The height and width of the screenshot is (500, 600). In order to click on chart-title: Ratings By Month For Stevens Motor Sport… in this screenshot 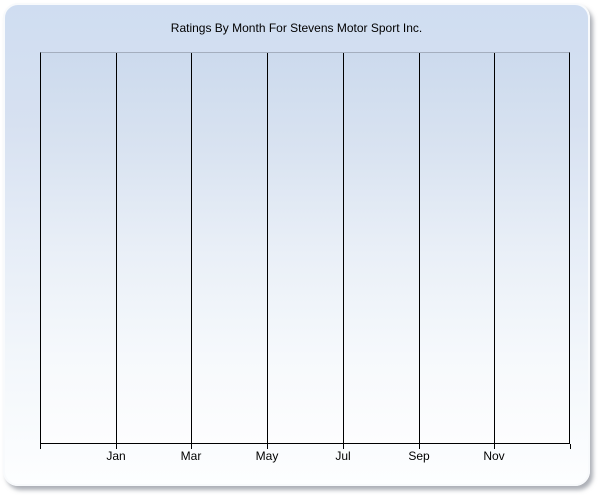, I will do `click(296, 28)`.